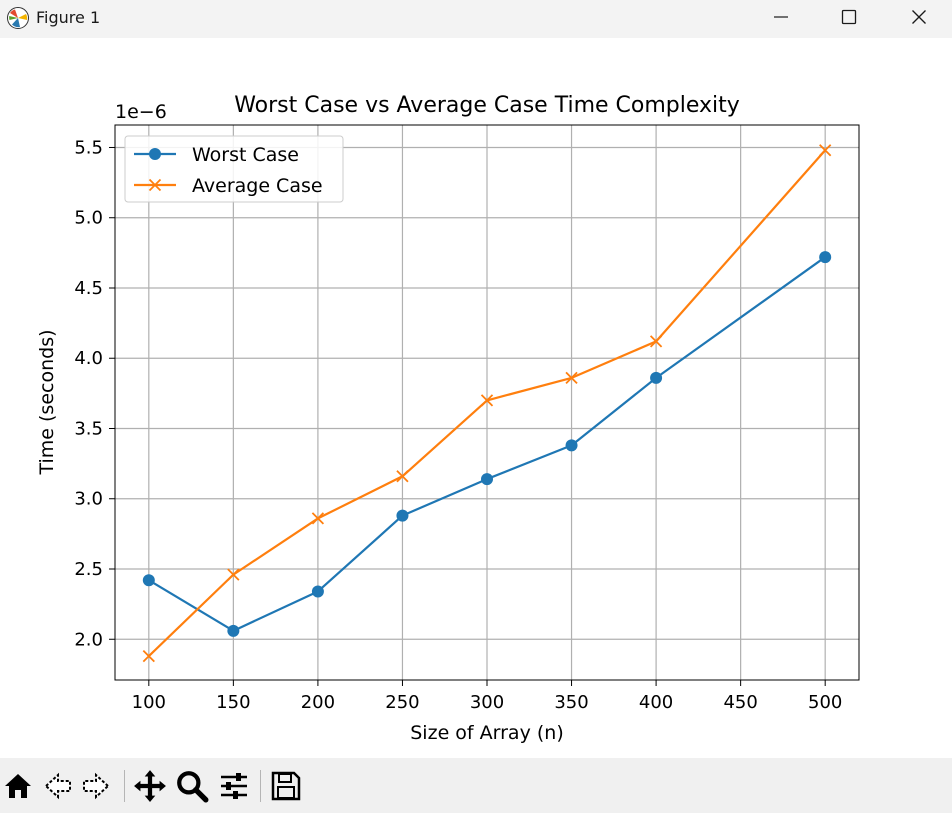 This screenshot has height=813, width=952. Describe the element at coordinates (318, 702) in the screenshot. I see `x-tick-label: 200` at that location.